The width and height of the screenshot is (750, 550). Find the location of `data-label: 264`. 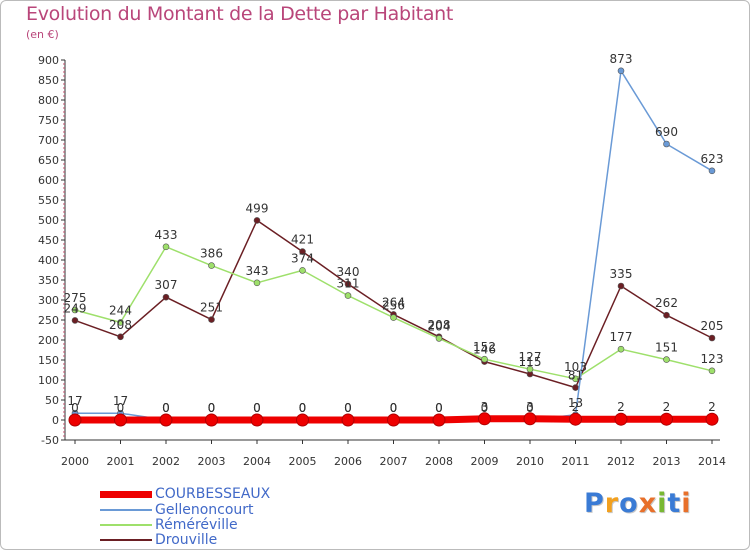

data-label: 264 is located at coordinates (393, 302).